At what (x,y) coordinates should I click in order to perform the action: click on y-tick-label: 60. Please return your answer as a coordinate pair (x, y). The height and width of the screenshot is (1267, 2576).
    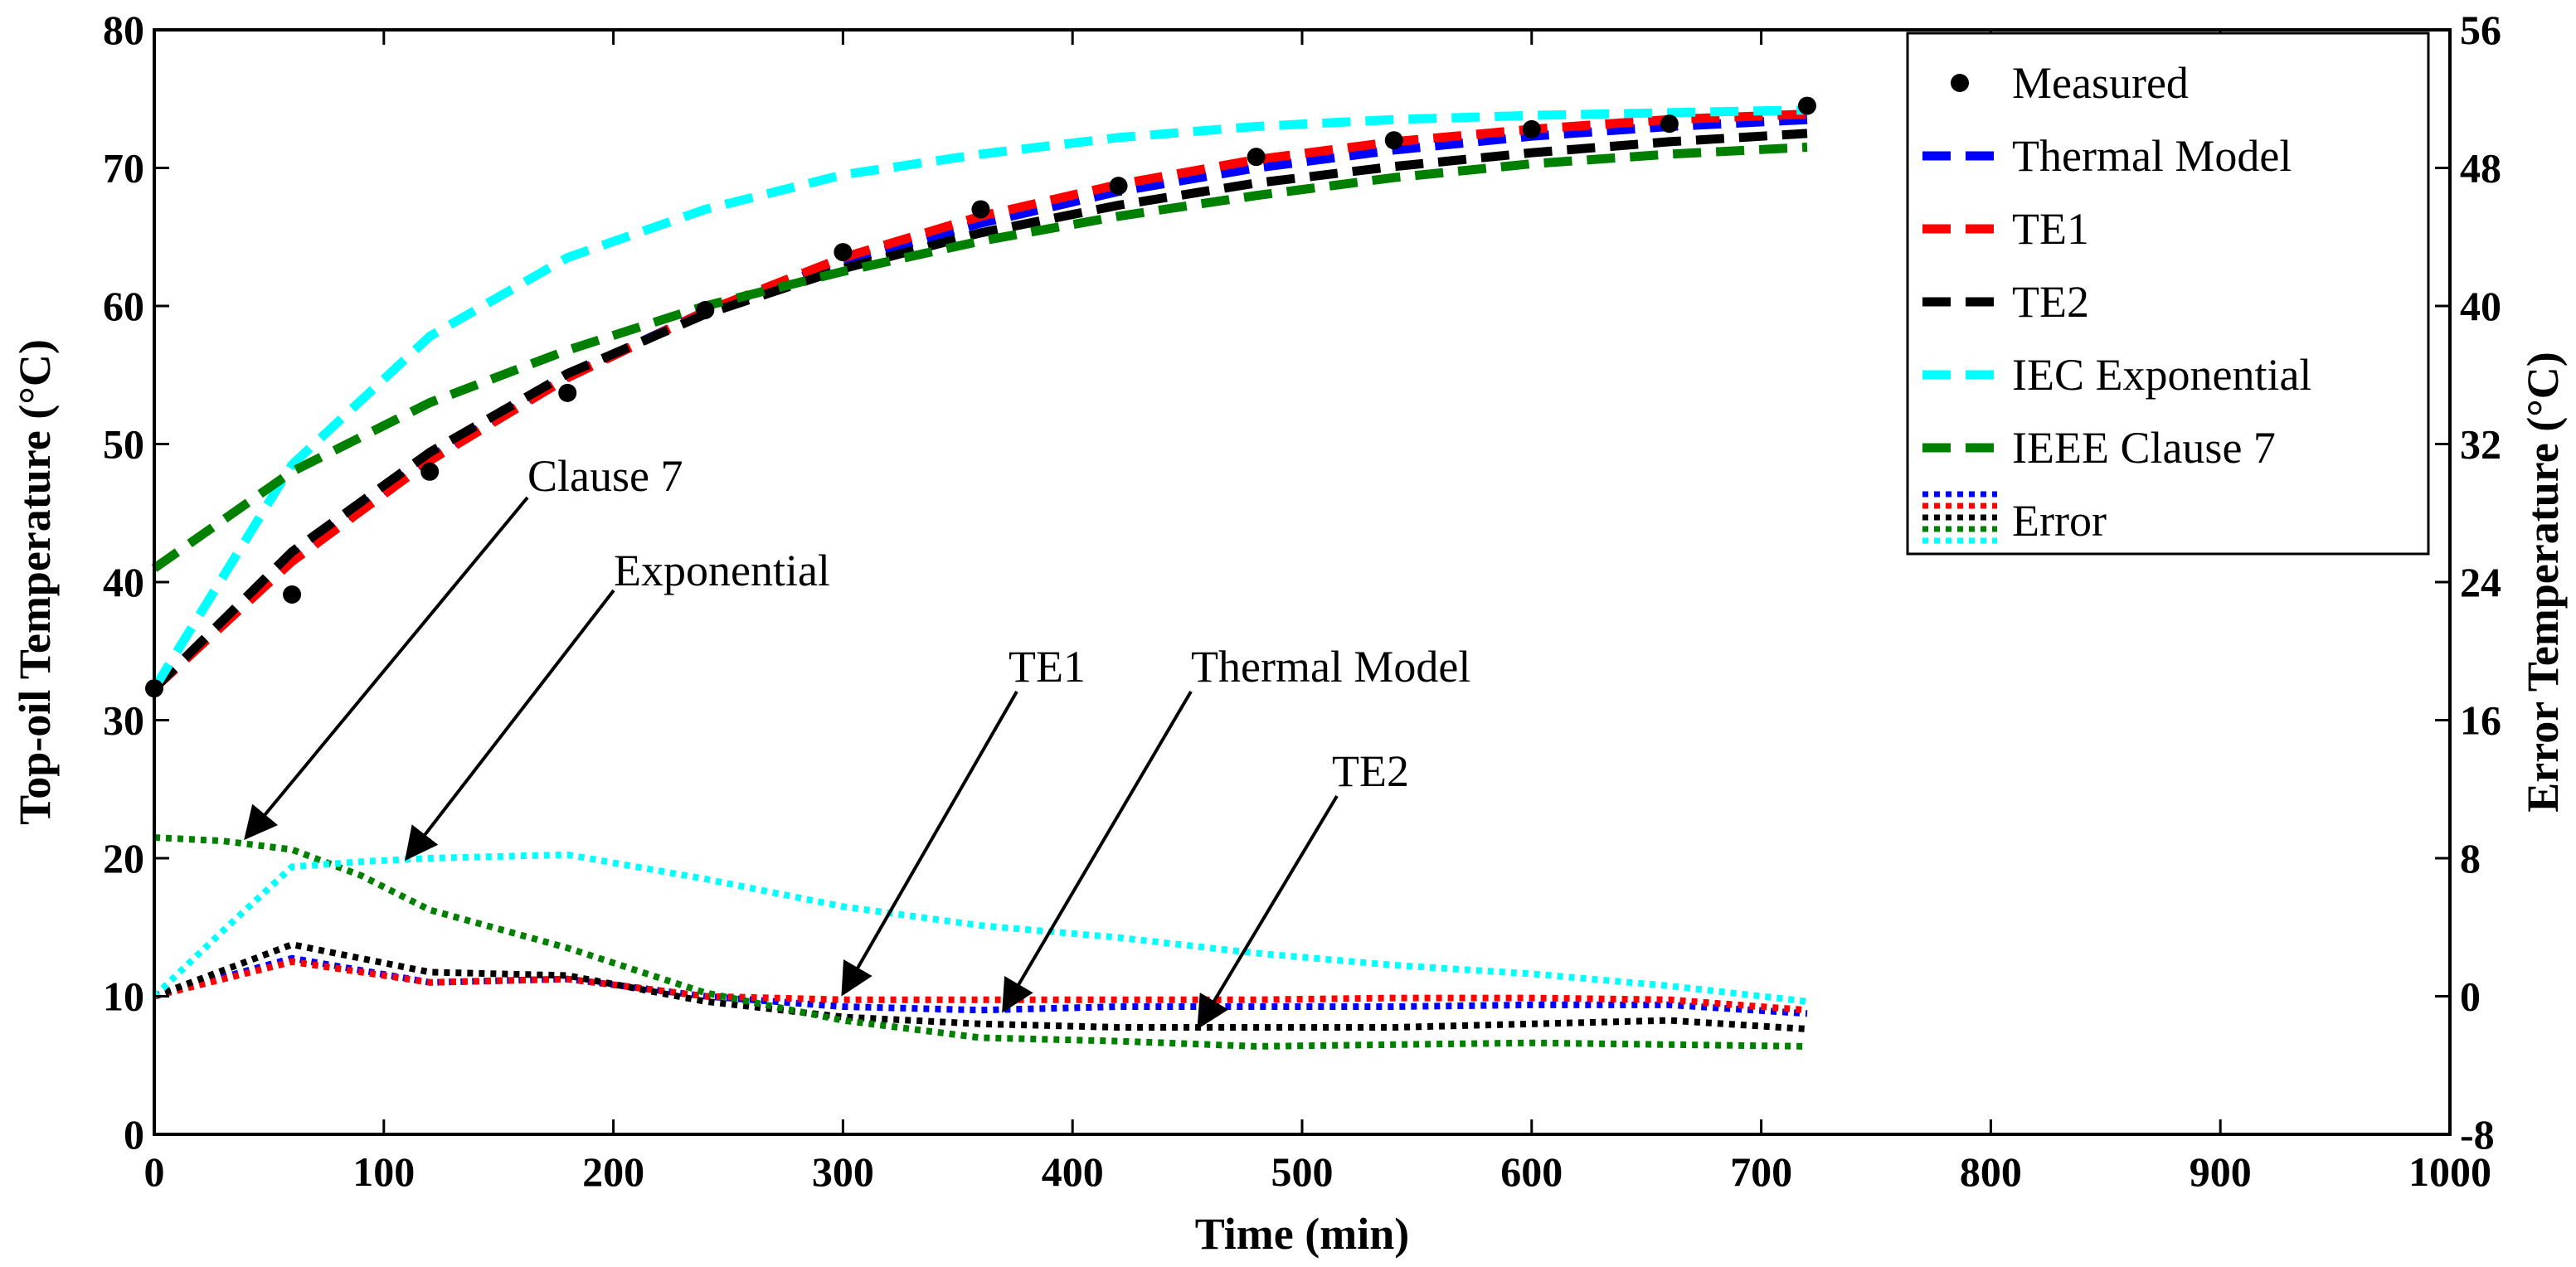
    Looking at the image, I should click on (124, 306).